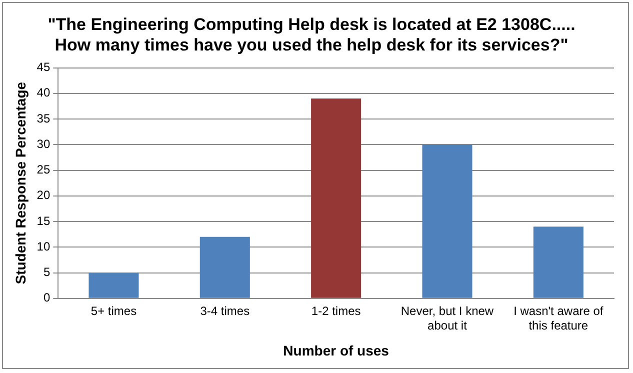 The width and height of the screenshot is (633, 373). I want to click on y-tick-label: 15, so click(43, 221).